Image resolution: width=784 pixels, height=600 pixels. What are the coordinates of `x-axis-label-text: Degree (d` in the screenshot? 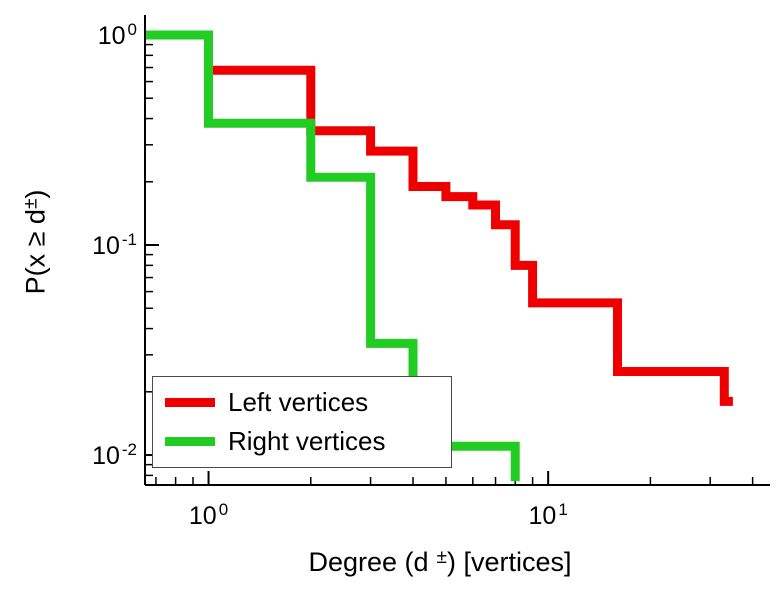 It's located at (368, 562).